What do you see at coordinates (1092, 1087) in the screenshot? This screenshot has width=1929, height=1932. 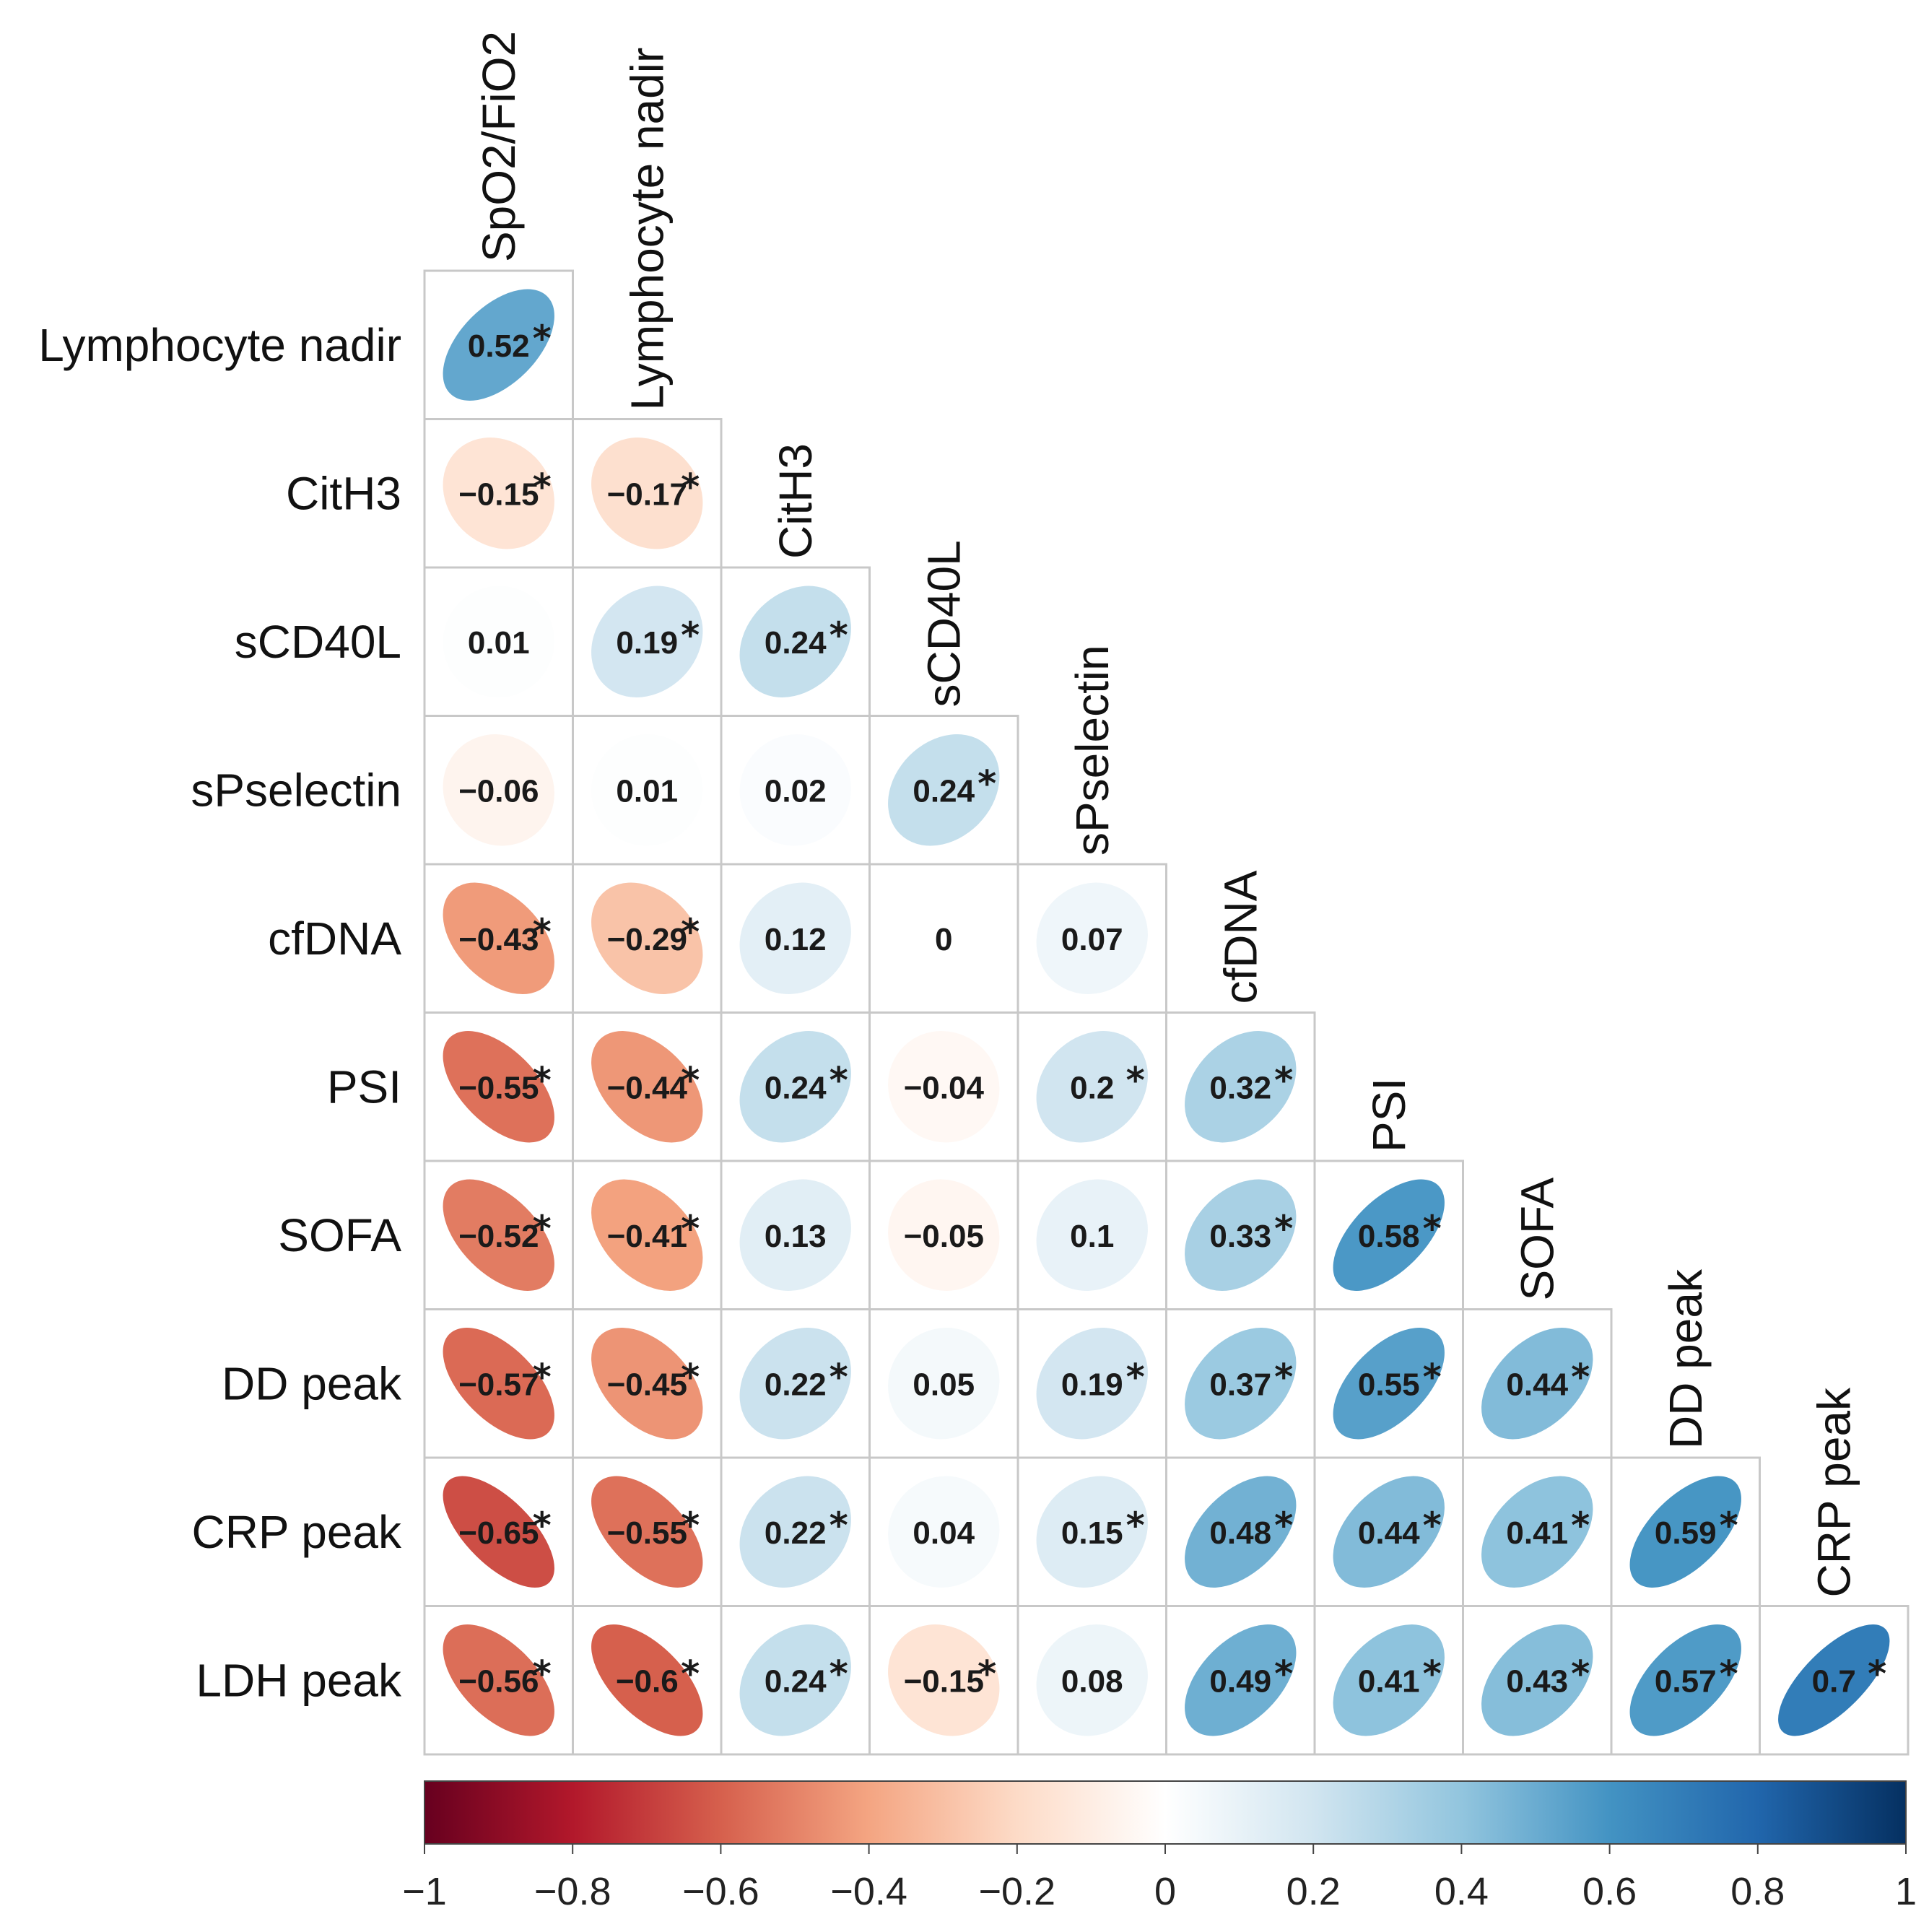 I see `correlation-value: 0.2` at bounding box center [1092, 1087].